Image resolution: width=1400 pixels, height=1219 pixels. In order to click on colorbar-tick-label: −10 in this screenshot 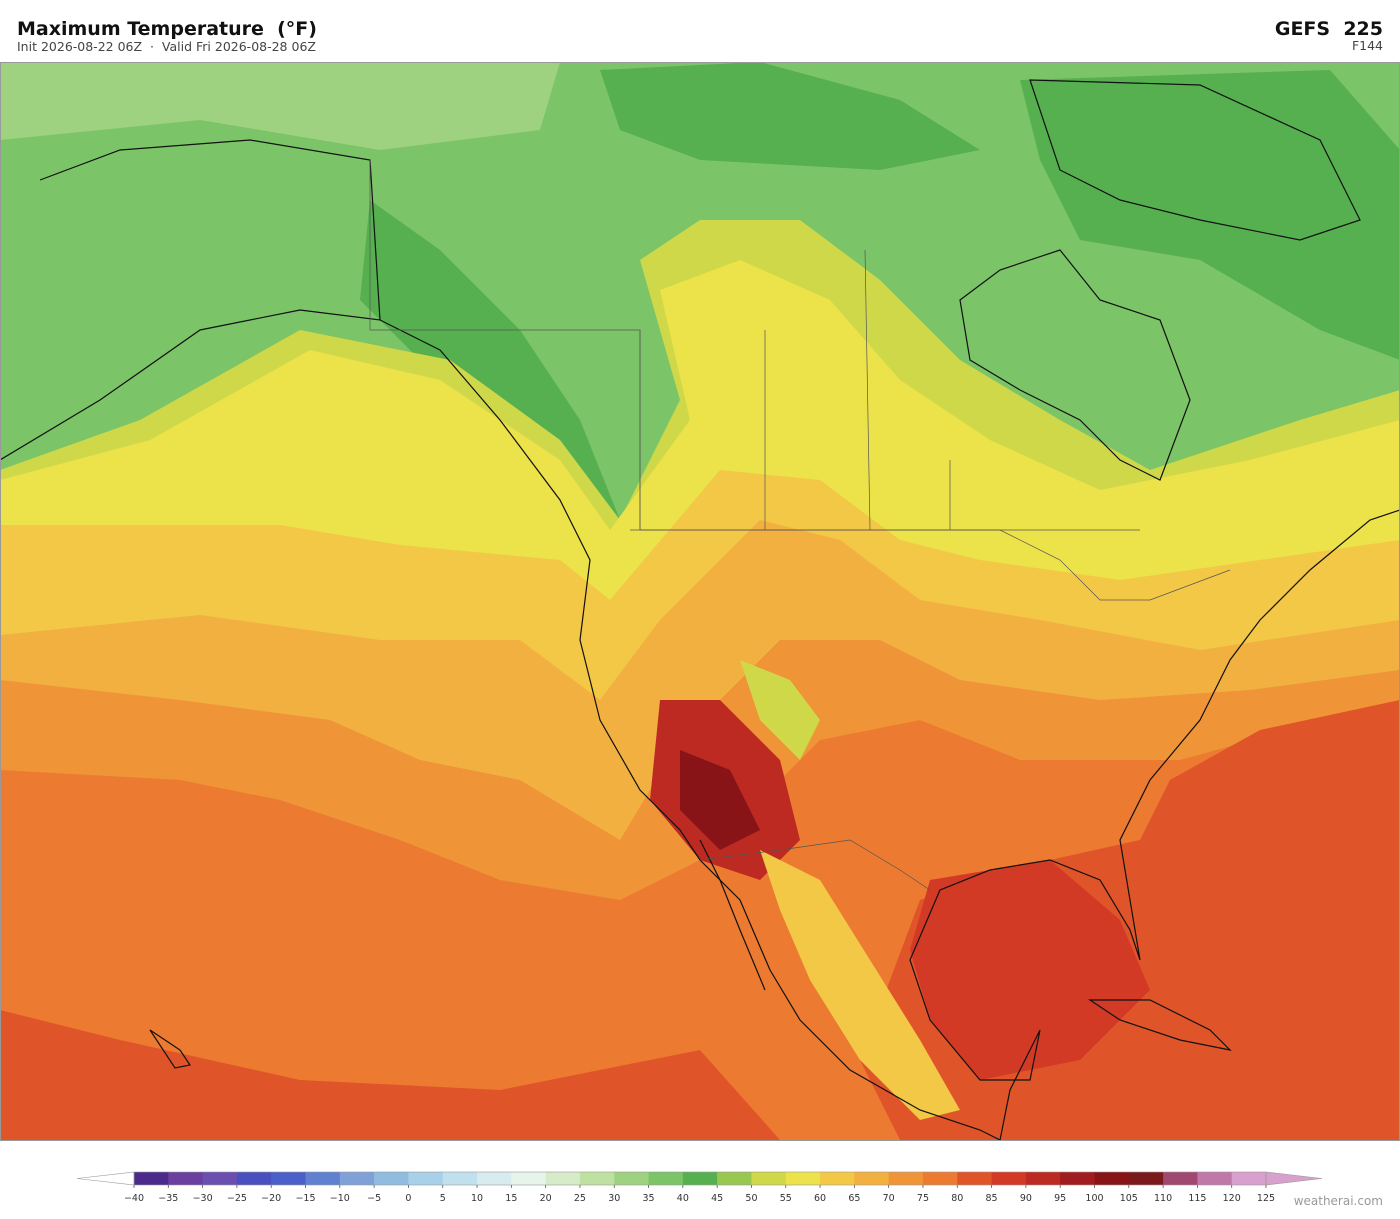, I will do `click(340, 1198)`.